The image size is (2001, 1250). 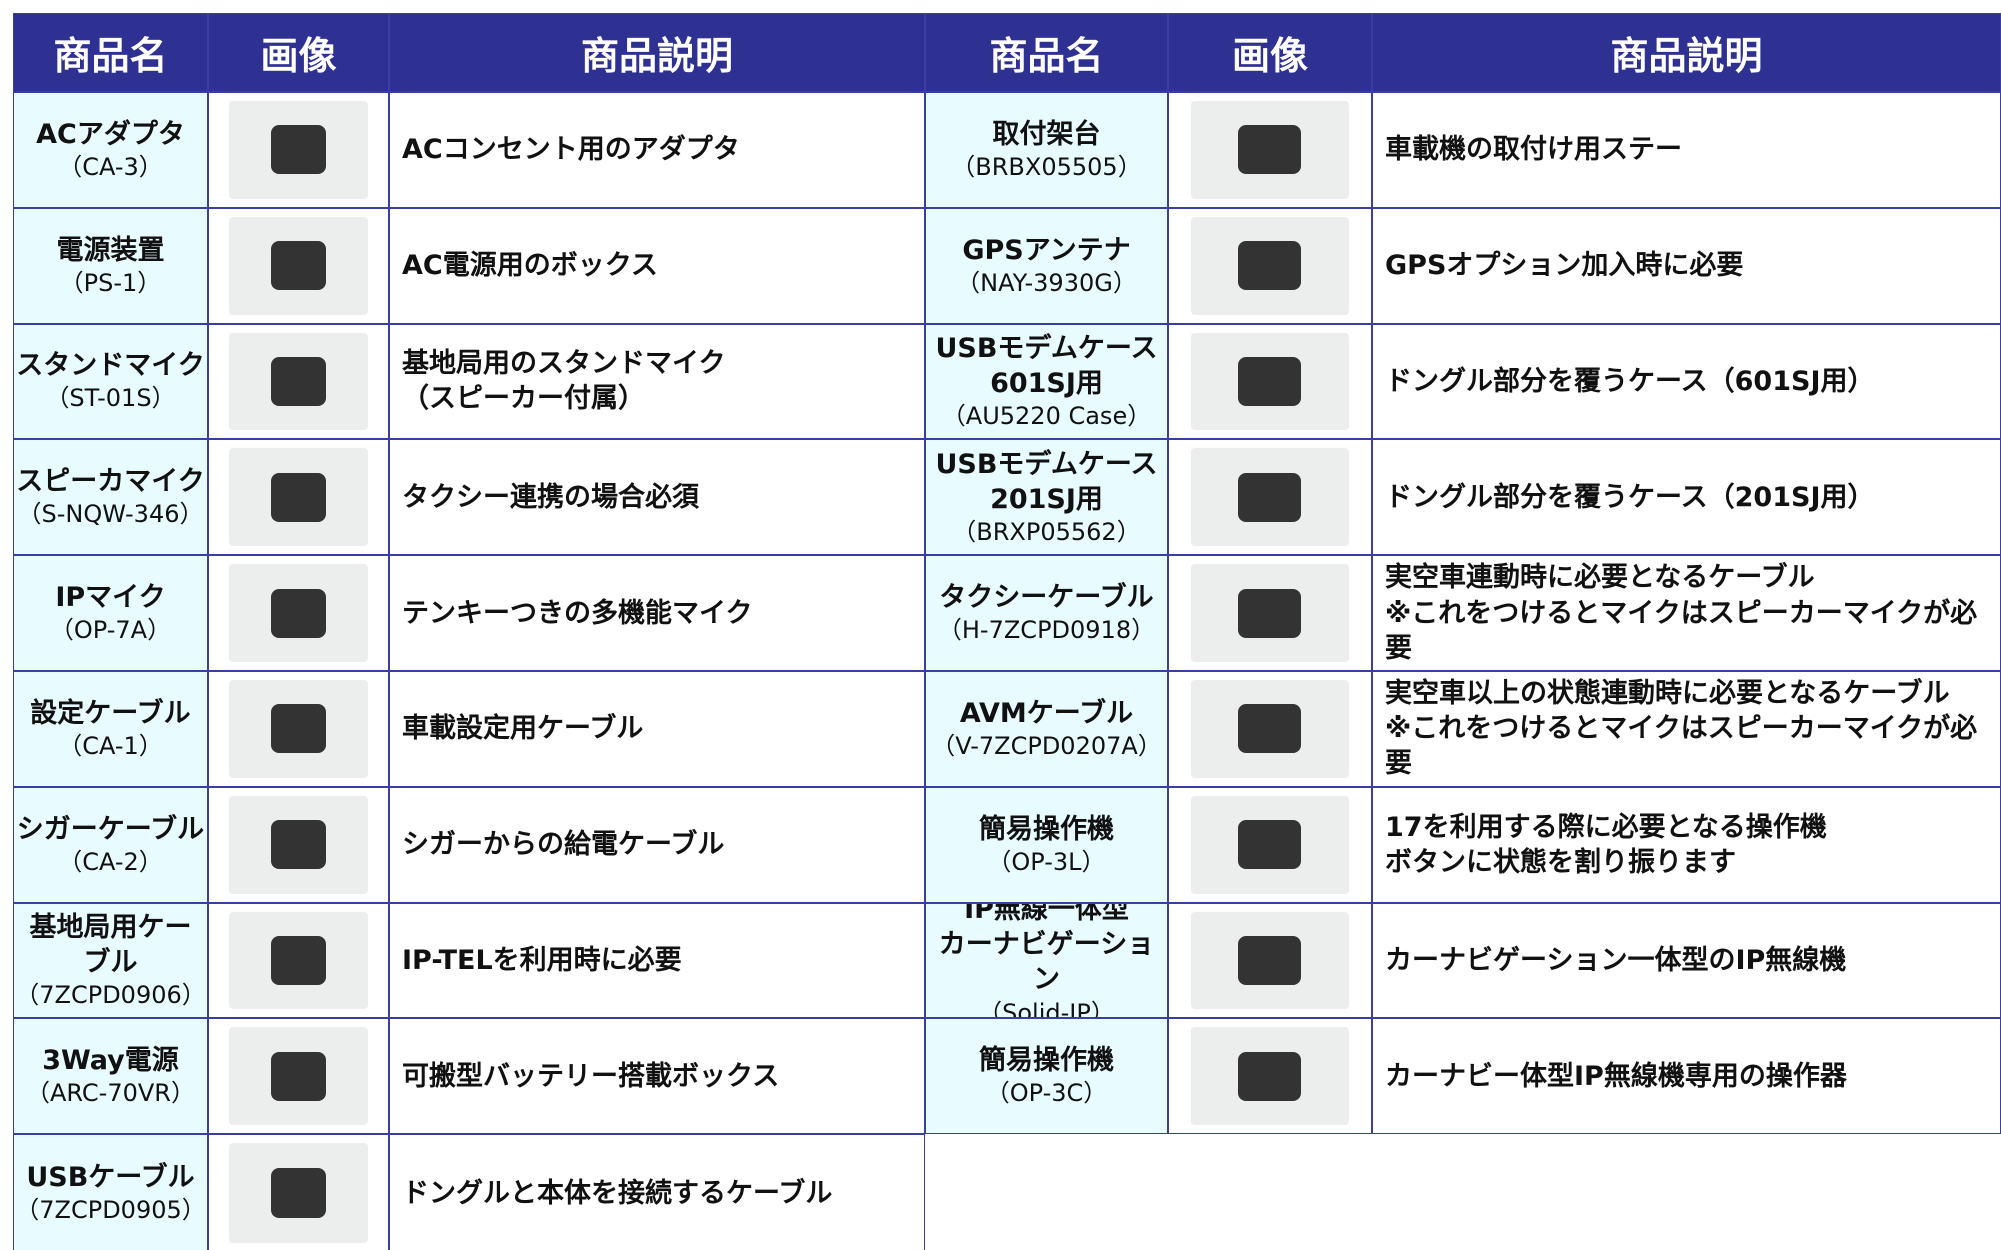 What do you see at coordinates (110, 713) in the screenshot?
I see `product-name: 設定ケーブル` at bounding box center [110, 713].